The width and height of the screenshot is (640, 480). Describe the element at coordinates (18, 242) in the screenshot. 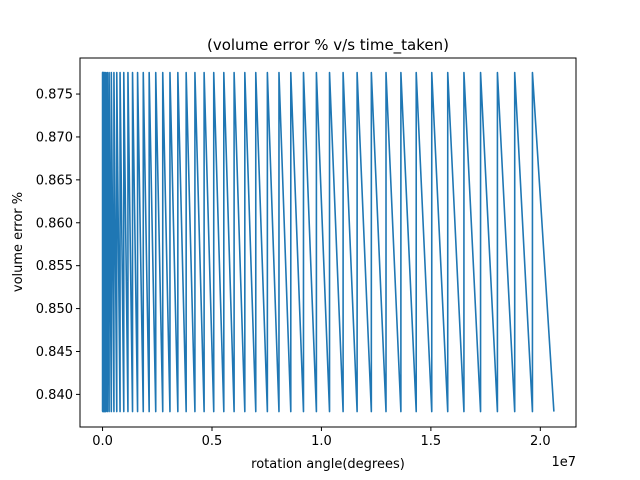

I see `y-axis-label: volume error %` at that location.